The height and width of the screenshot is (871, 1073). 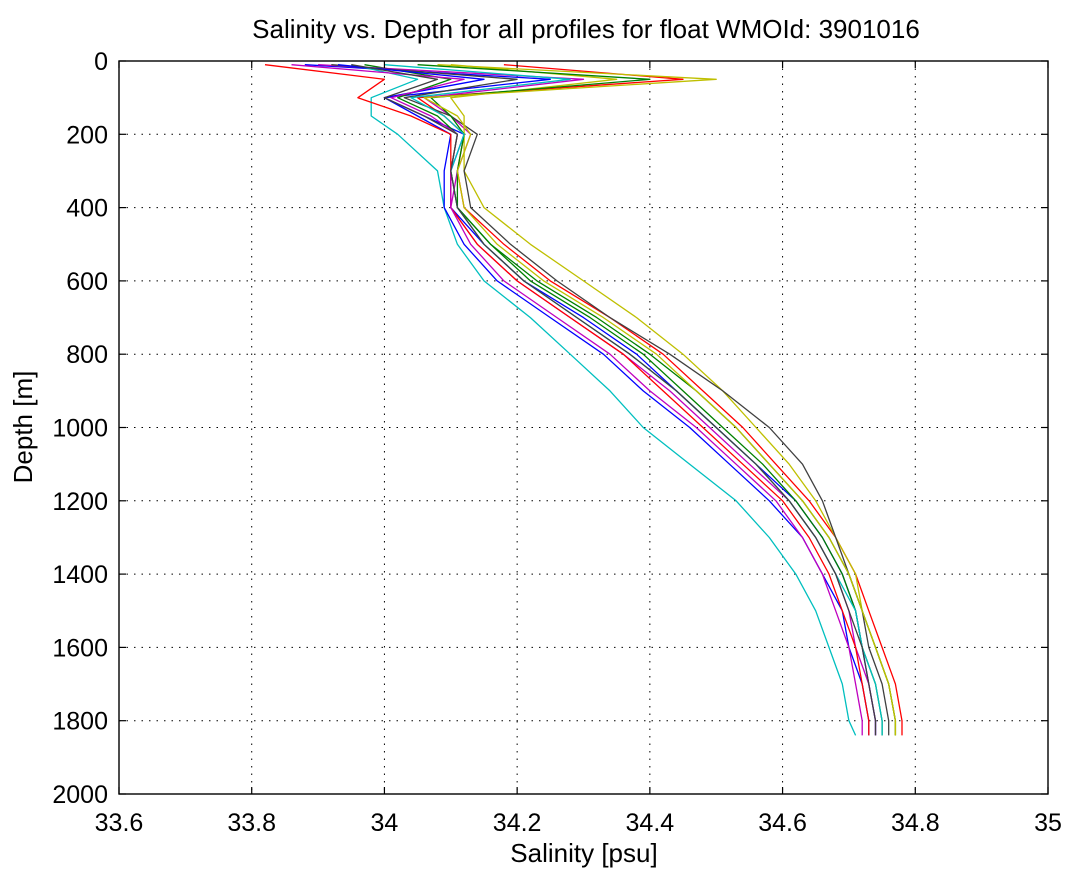 I want to click on y-tick-label: 0, so click(x=101, y=62).